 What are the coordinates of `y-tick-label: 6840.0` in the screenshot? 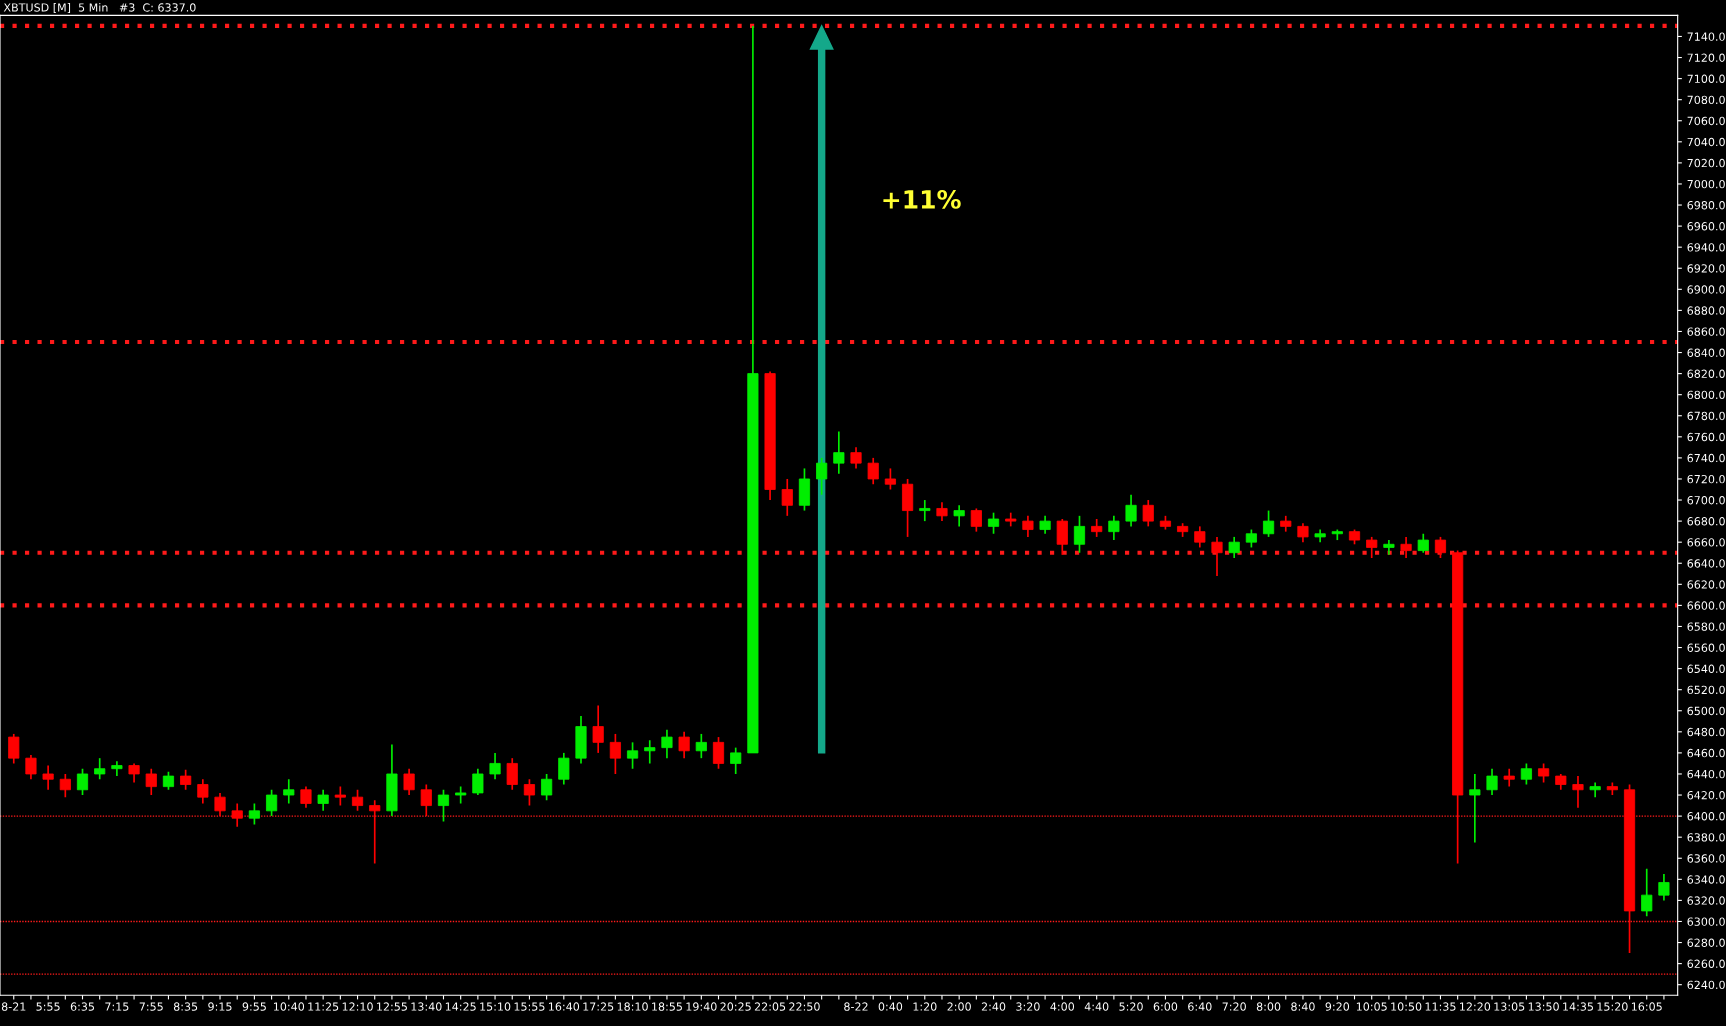 It's located at (1706, 352).